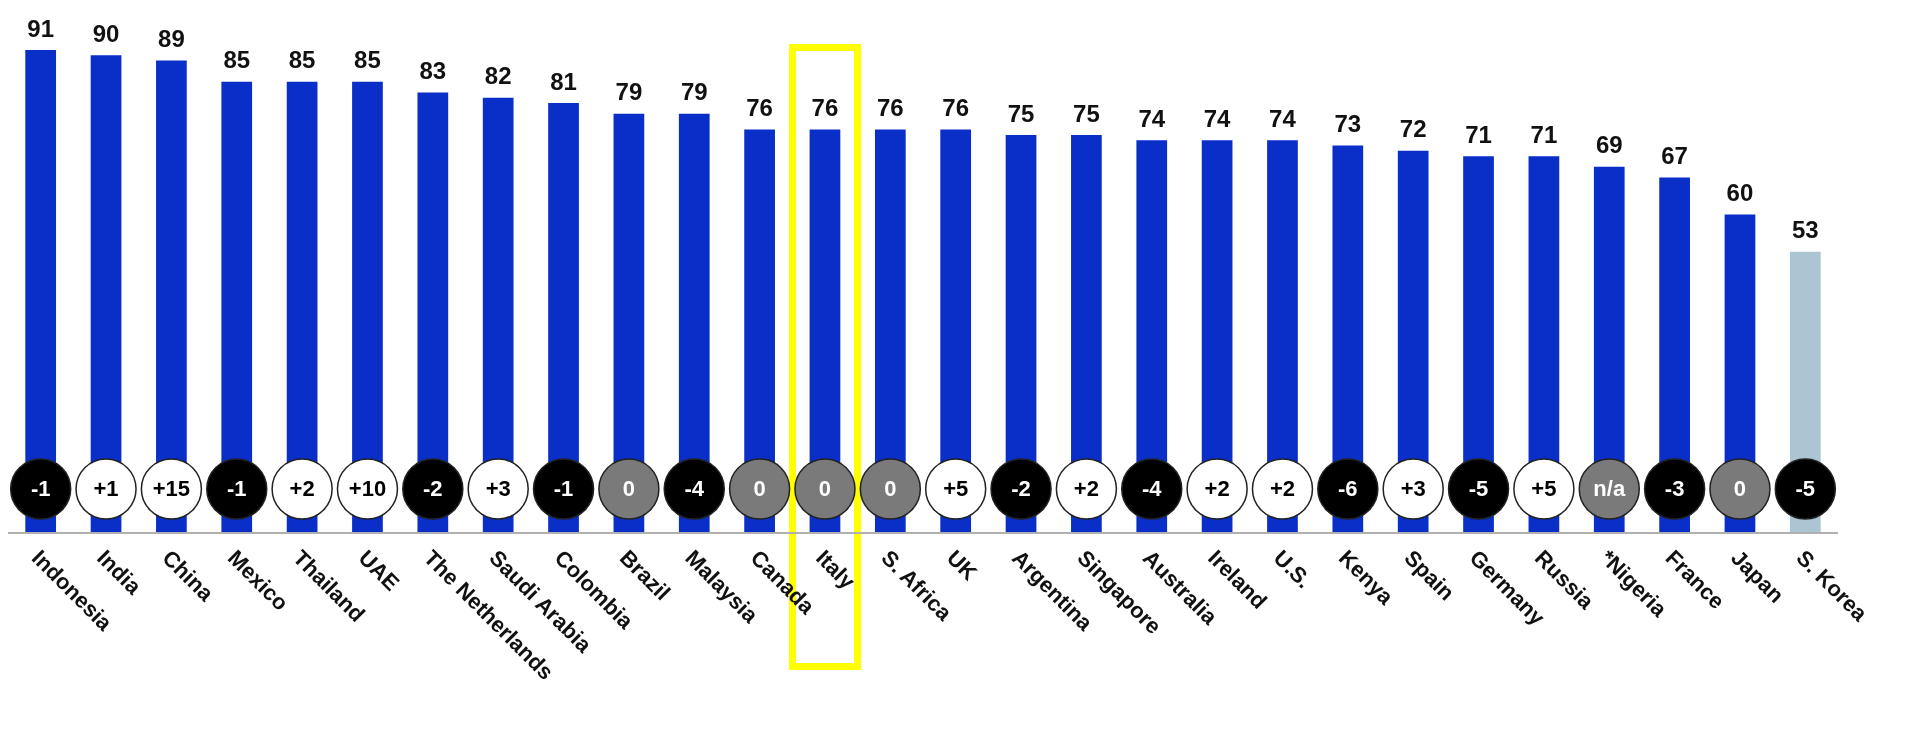  Describe the element at coordinates (1413, 129) in the screenshot. I see `data-label: 72` at that location.